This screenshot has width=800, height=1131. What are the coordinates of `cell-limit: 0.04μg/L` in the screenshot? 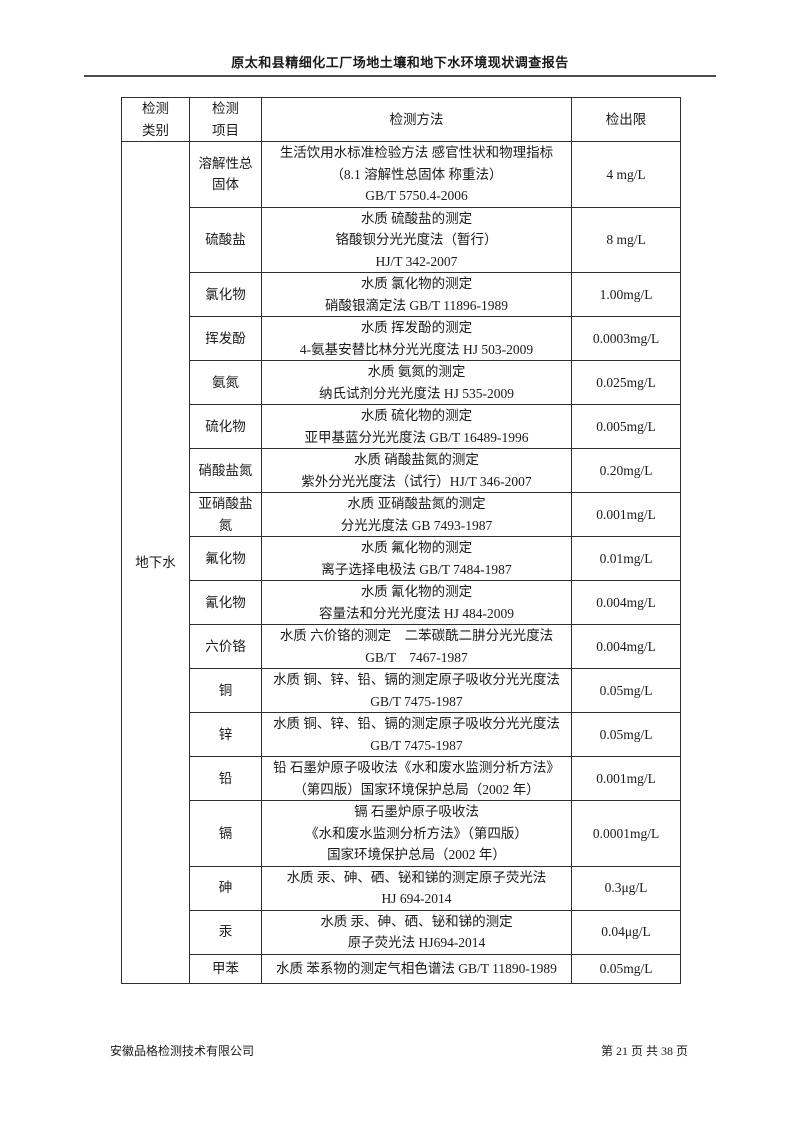 It's located at (626, 932).